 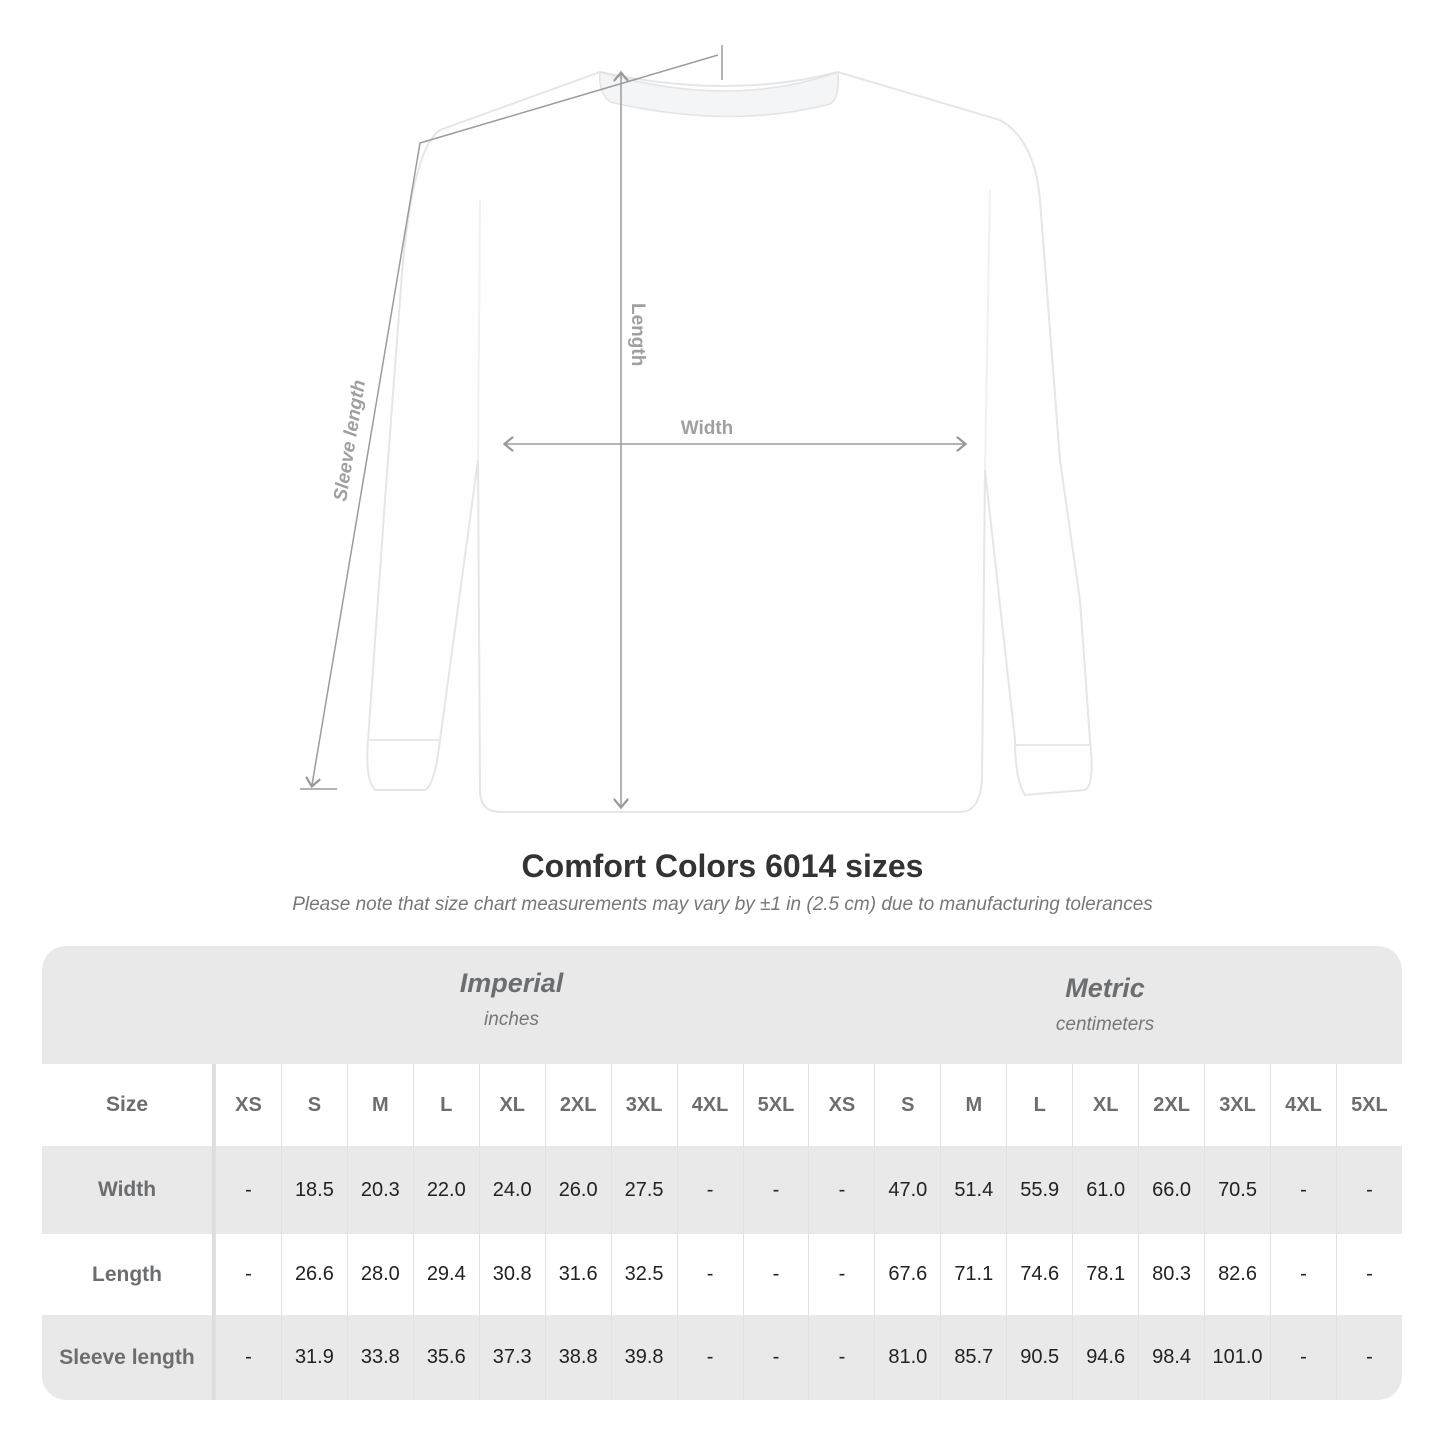 I want to click on imperial-value-cell: 22.0, so click(x=445, y=1190).